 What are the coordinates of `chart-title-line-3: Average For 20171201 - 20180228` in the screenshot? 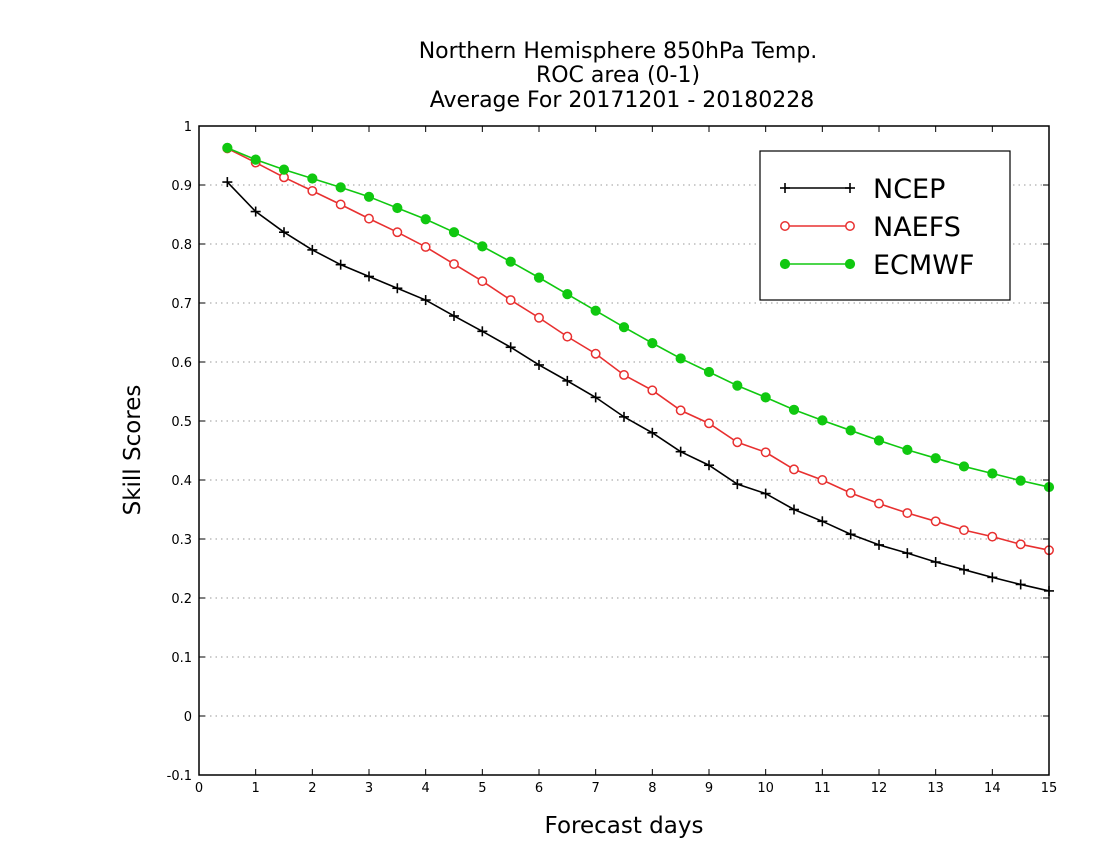 It's located at (622, 100).